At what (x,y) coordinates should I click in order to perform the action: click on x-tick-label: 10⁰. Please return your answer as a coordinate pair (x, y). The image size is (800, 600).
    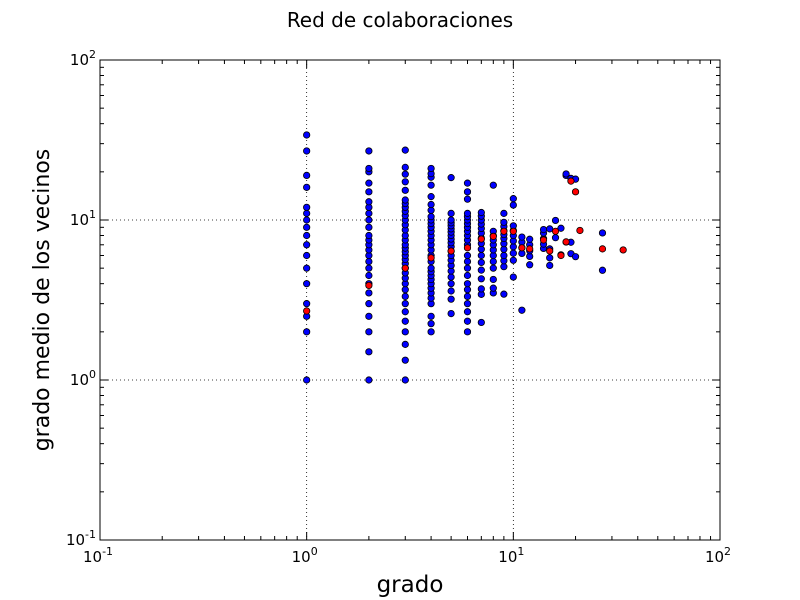
    Looking at the image, I should click on (305, 555).